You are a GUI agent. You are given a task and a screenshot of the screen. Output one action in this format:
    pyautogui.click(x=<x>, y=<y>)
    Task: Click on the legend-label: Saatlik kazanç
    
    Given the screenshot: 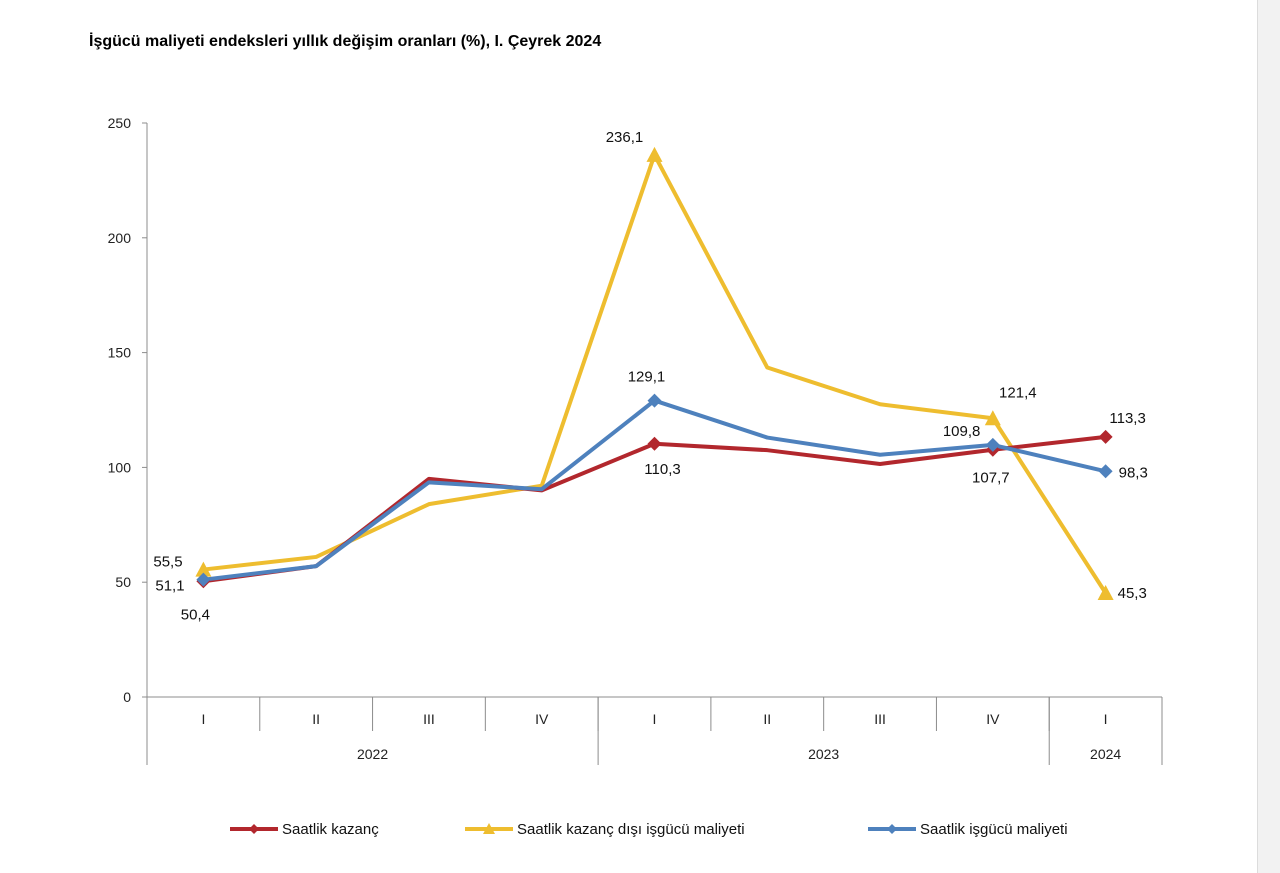 What is the action you would take?
    pyautogui.click(x=330, y=829)
    